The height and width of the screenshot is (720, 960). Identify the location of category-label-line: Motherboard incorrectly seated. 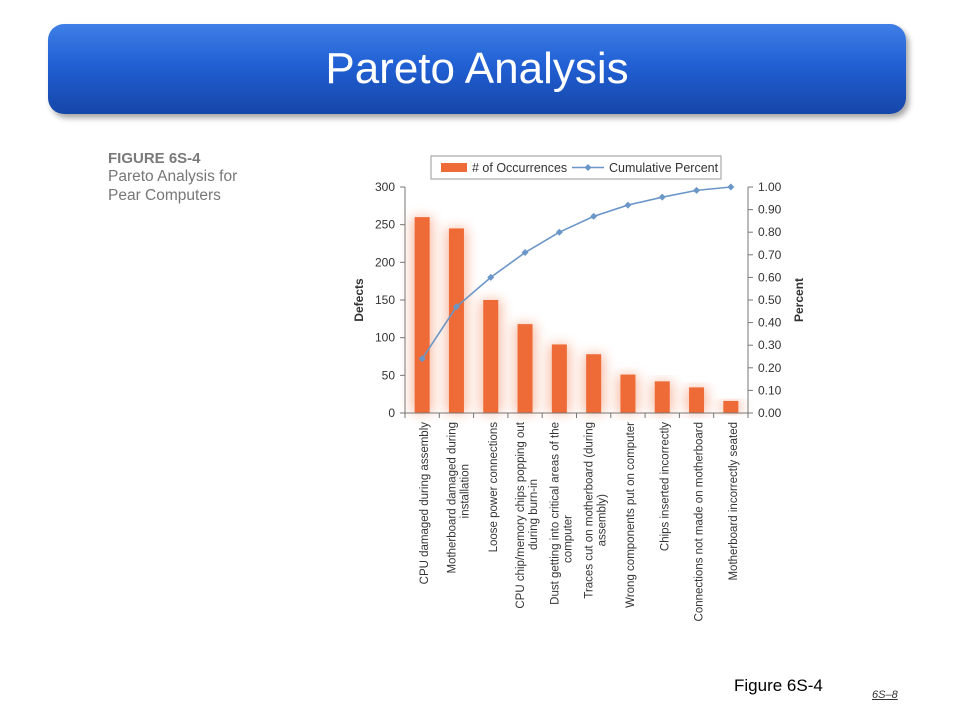
(734, 501).